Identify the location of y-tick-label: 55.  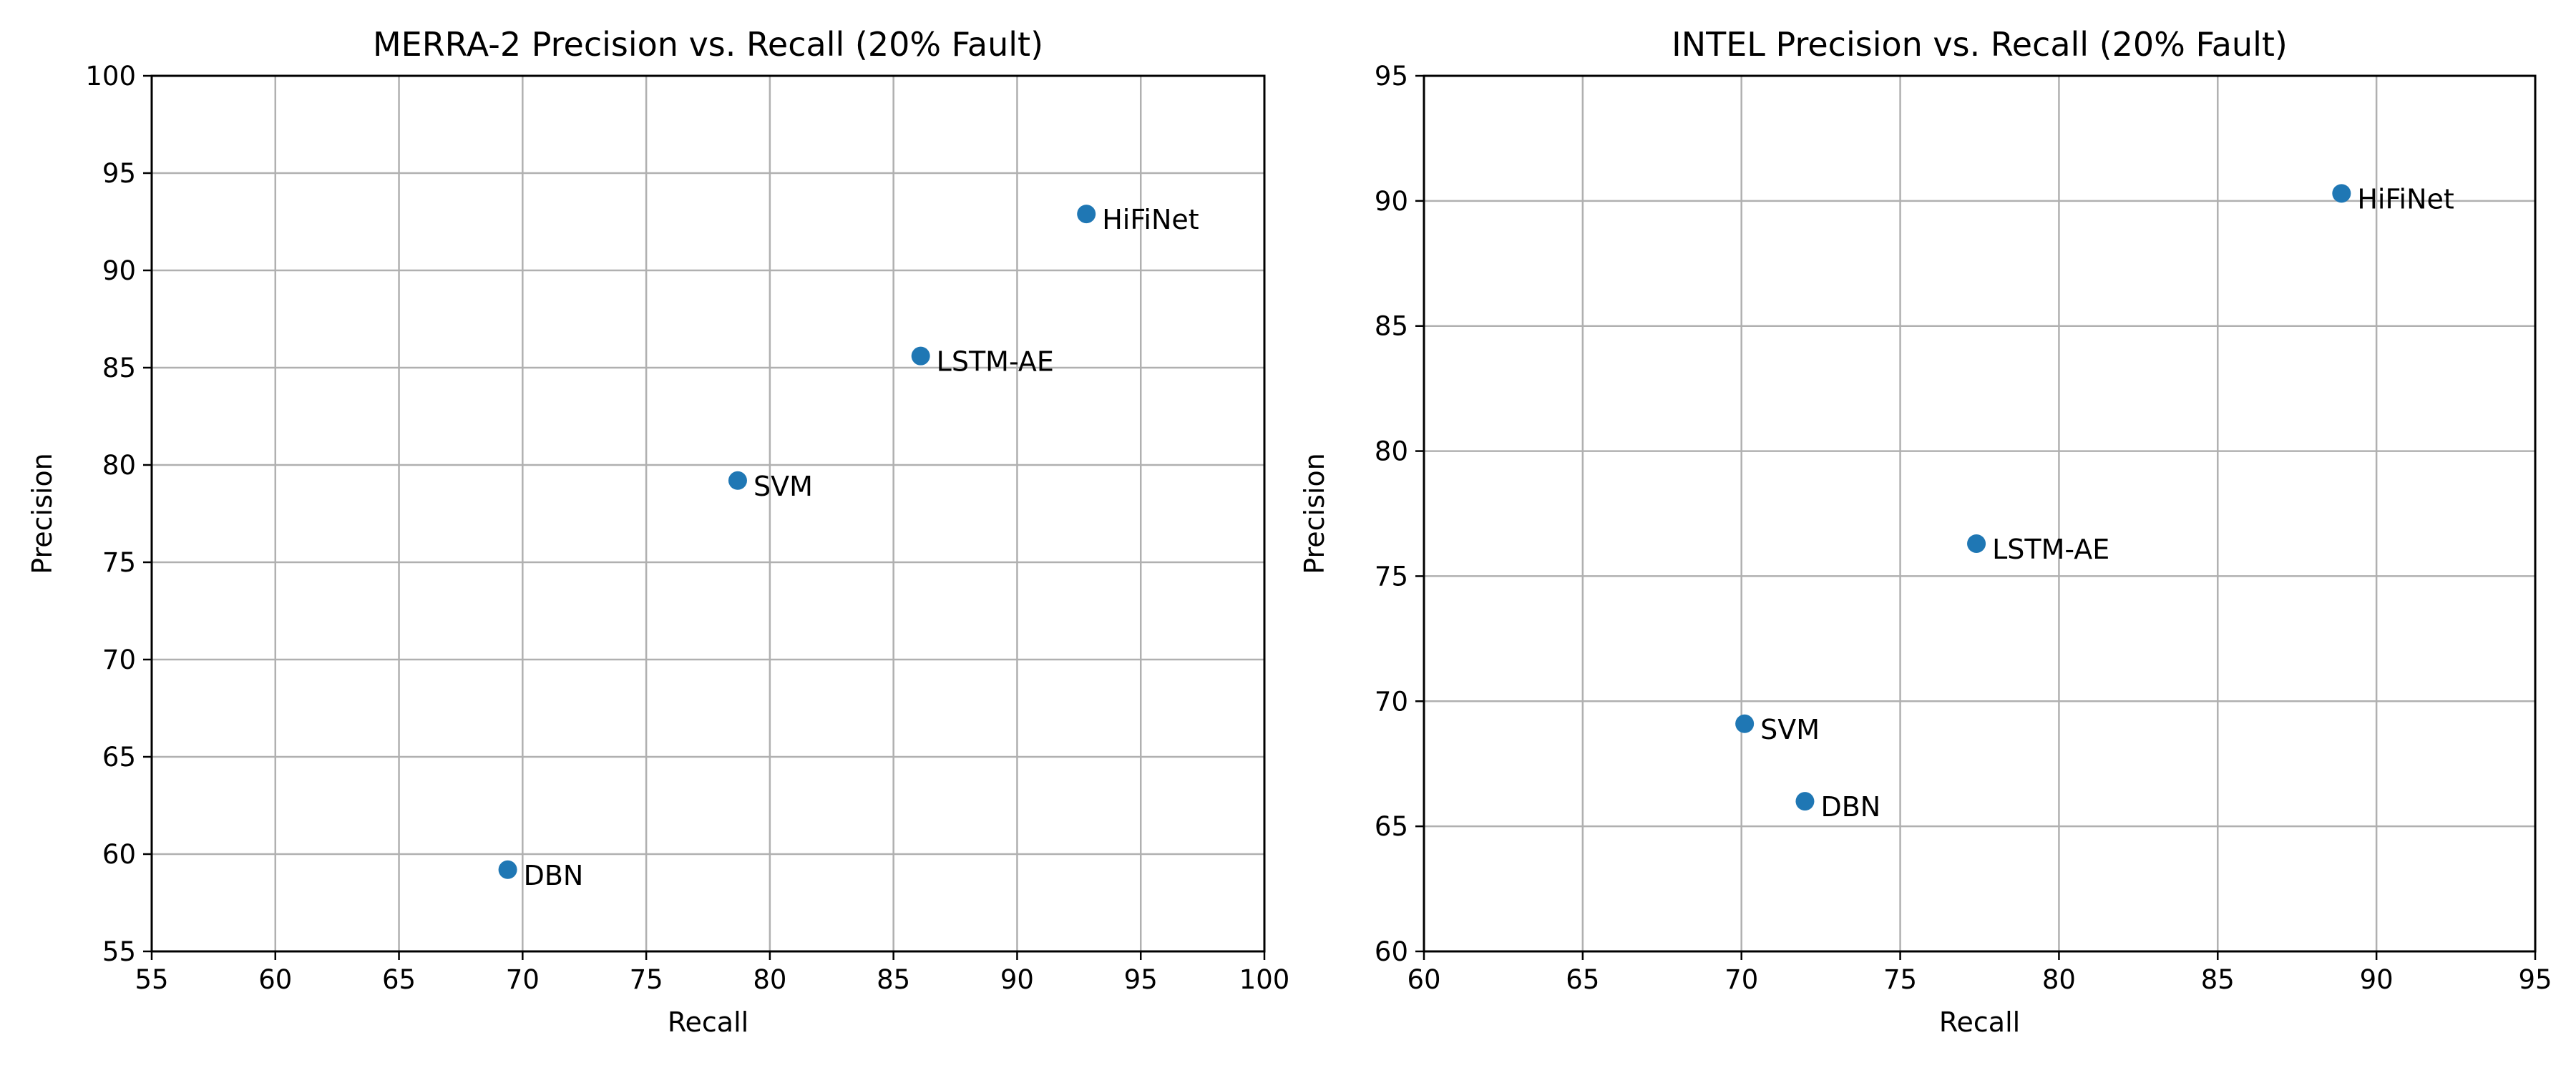
(119, 952).